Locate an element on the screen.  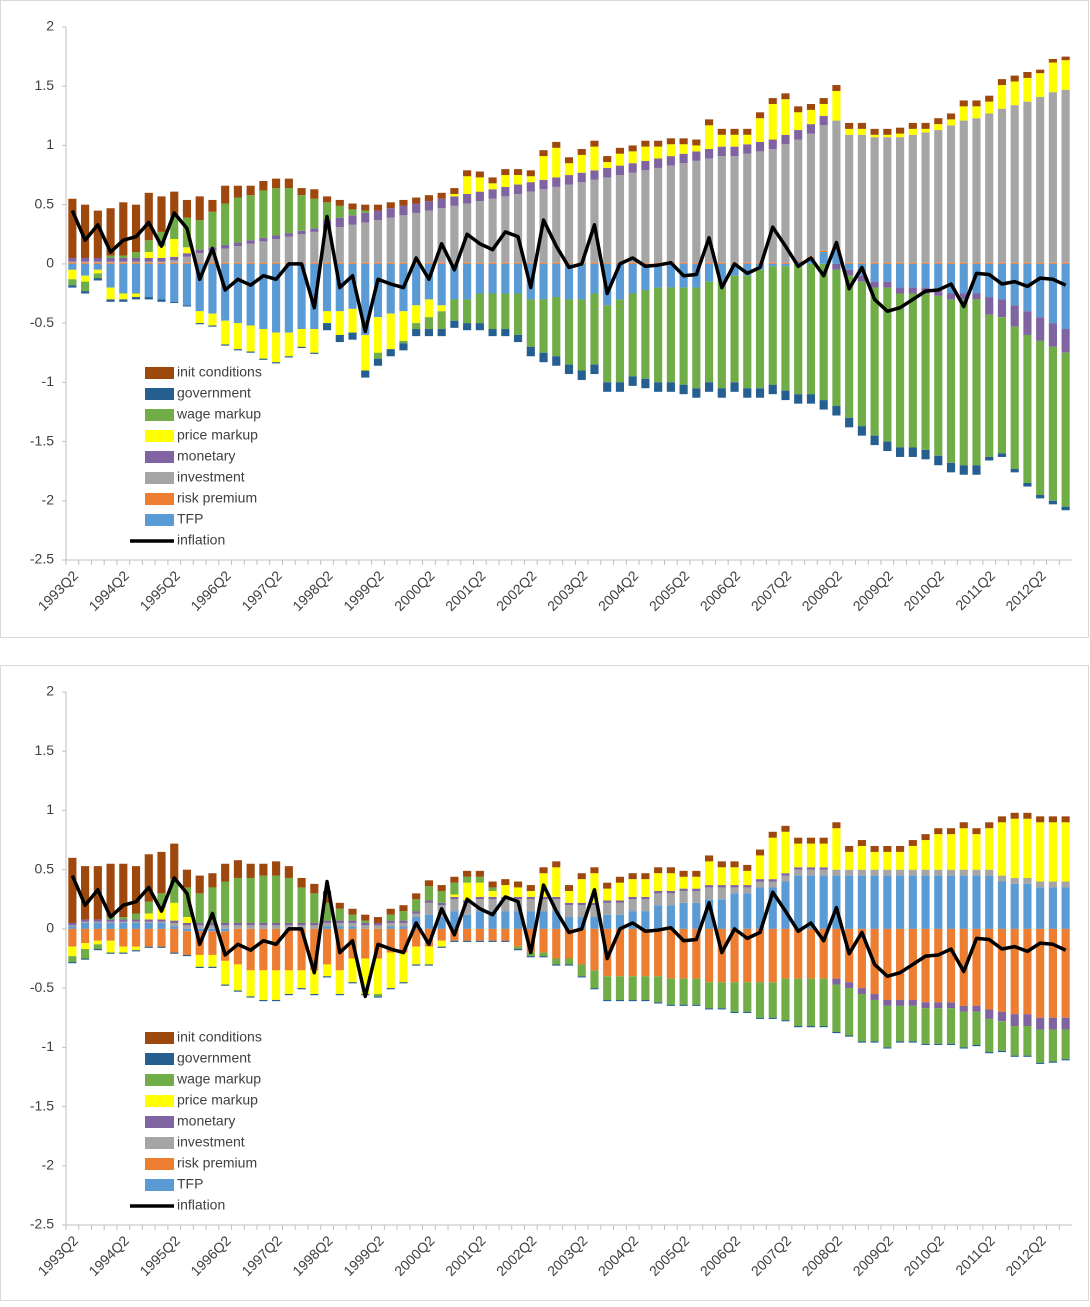
legend-label: risk premium is located at coordinates (217, 498).